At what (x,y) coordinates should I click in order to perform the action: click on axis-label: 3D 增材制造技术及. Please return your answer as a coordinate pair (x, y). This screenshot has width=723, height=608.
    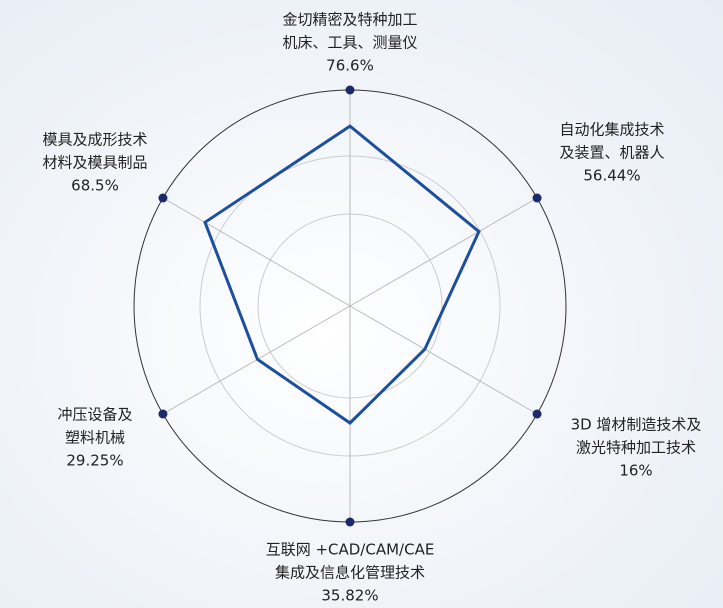
    Looking at the image, I should click on (636, 425).